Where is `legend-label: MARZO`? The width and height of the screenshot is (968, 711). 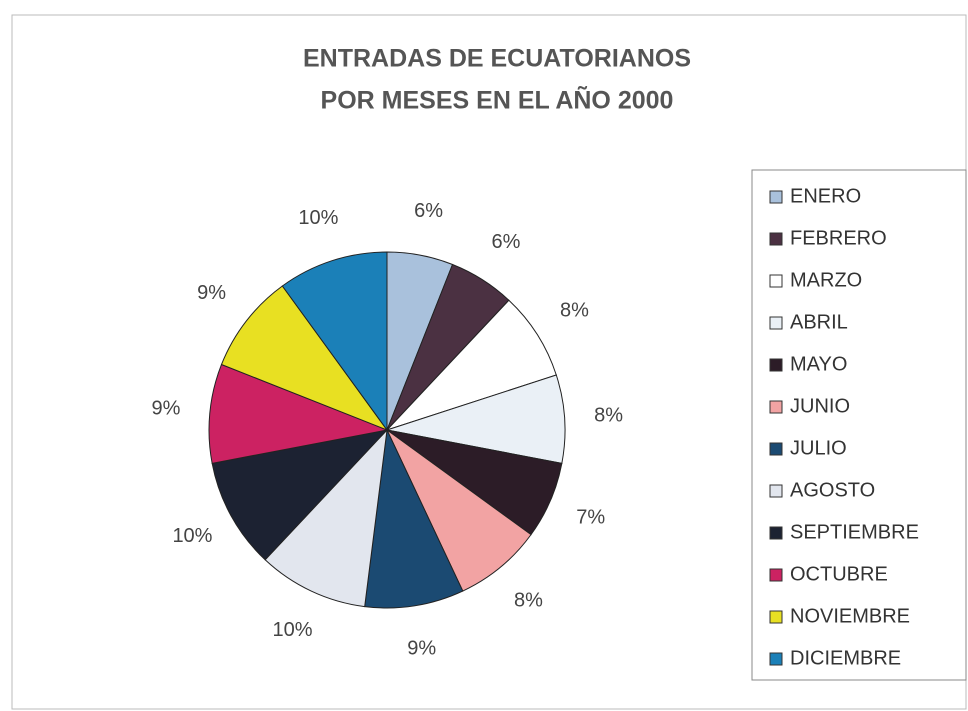
legend-label: MARZO is located at coordinates (826, 280).